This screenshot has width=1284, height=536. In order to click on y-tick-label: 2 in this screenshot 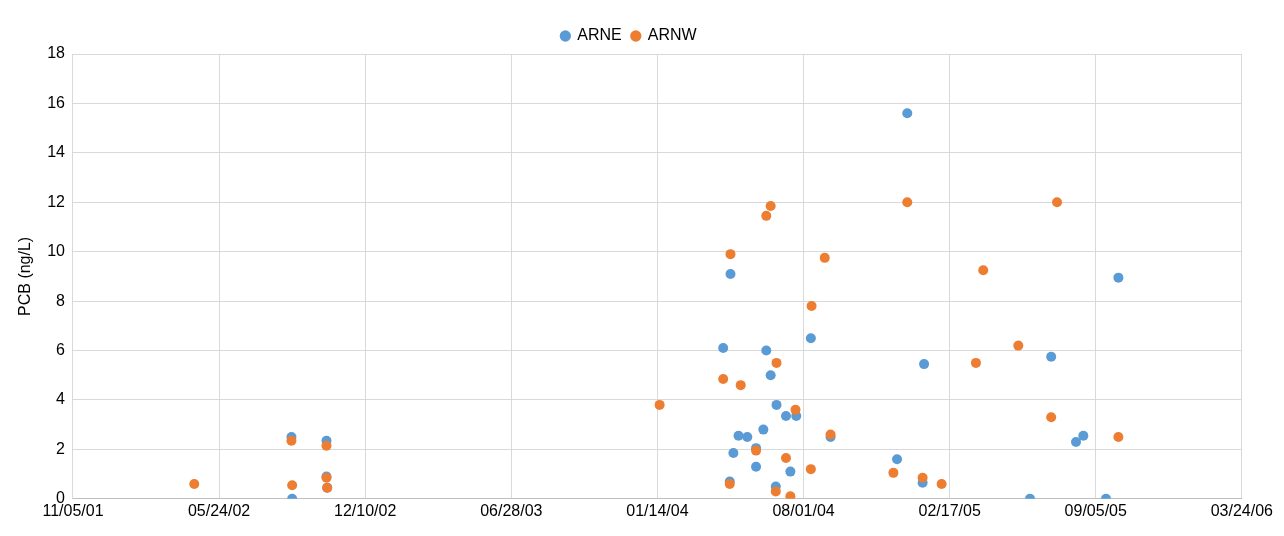, I will do `click(61, 448)`.